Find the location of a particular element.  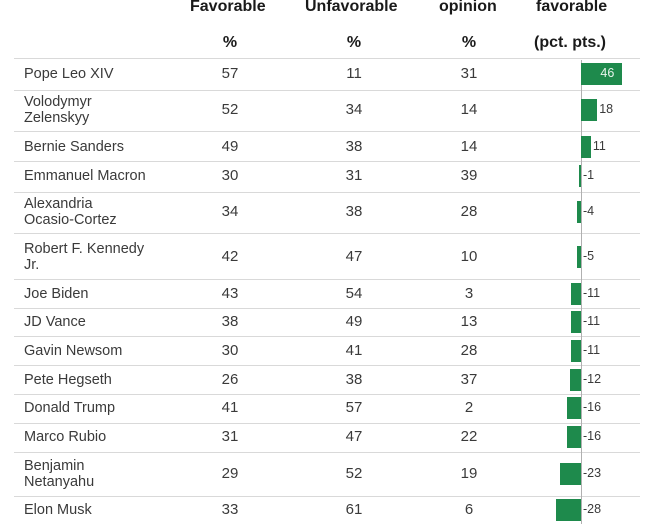

cell-unfav: 31 is located at coordinates (354, 175).